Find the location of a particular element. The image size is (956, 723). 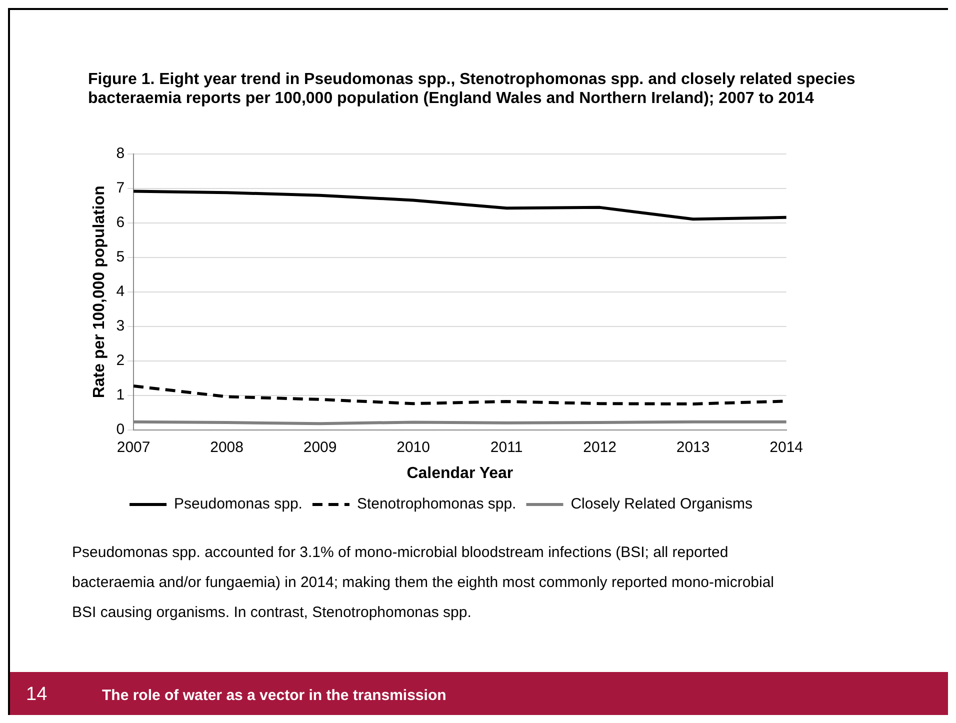

y-tick-label: 7 is located at coordinates (120, 188).